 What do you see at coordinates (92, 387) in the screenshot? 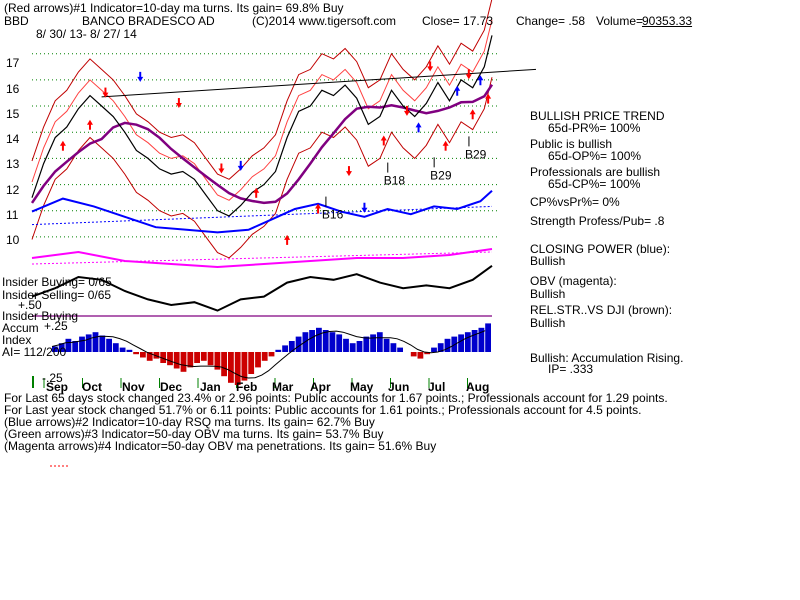
I see `month-label: Oct` at bounding box center [92, 387].